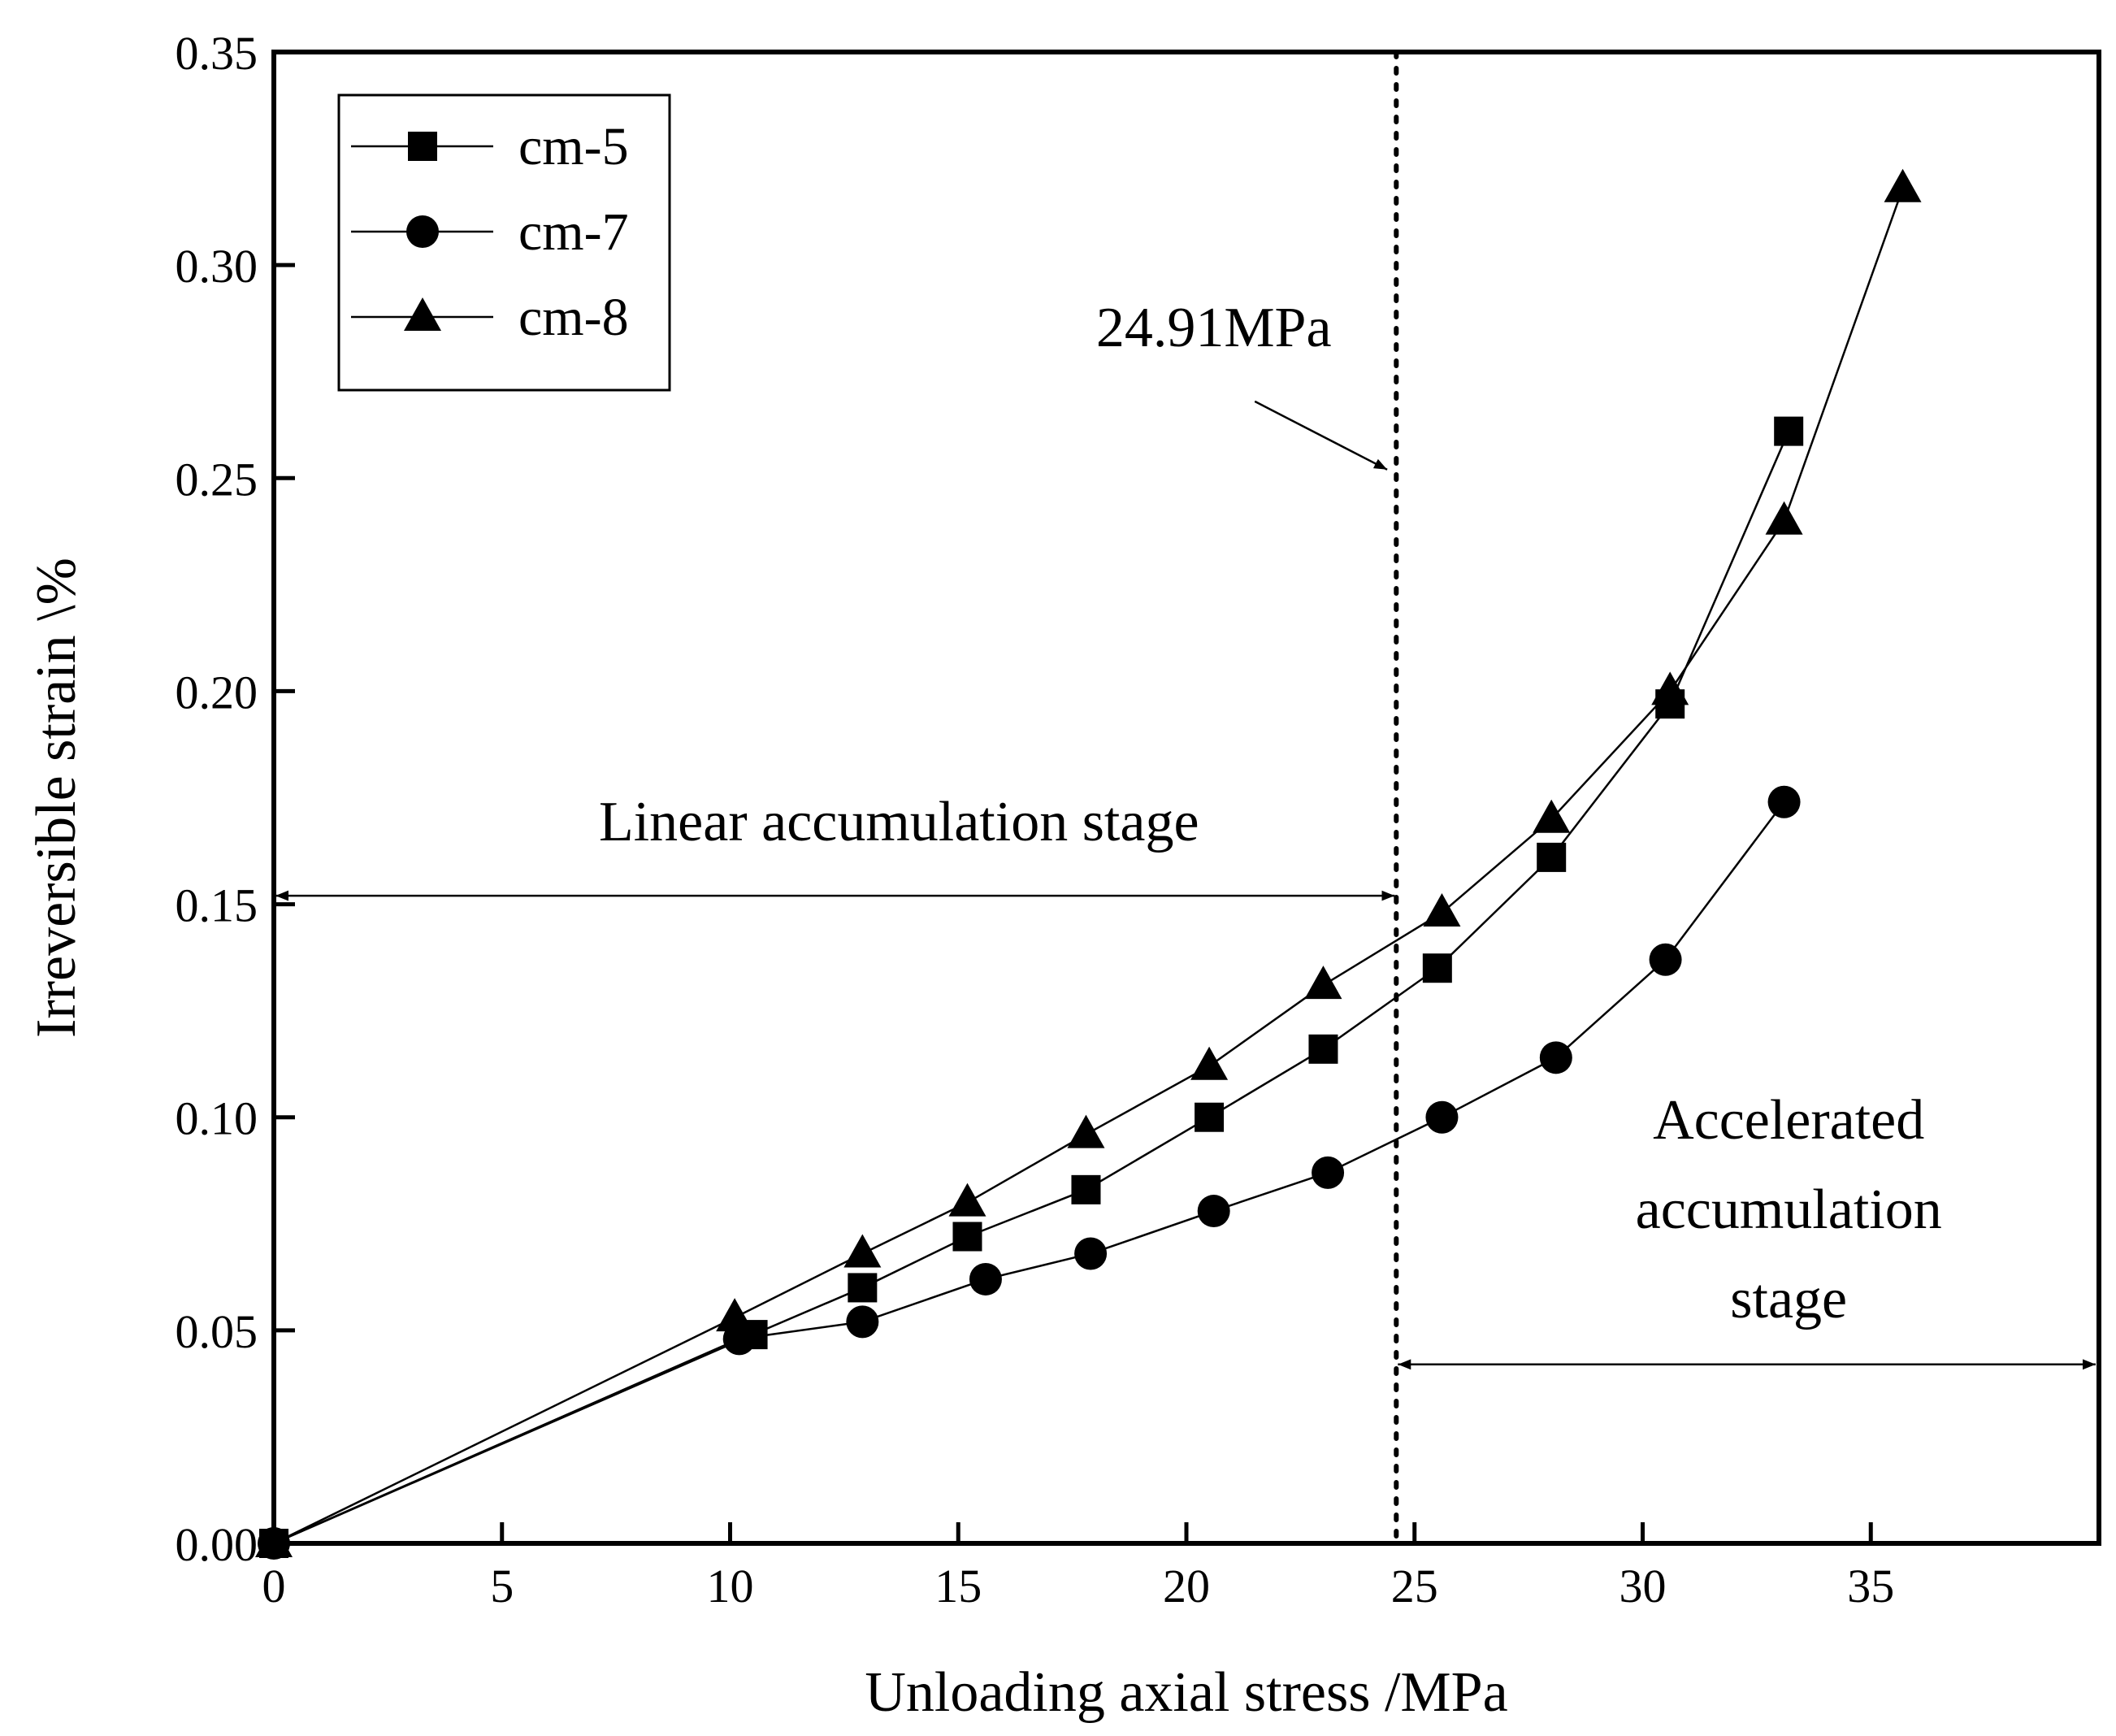  Describe the element at coordinates (1870, 1586) in the screenshot. I see `x-tick-label: 35` at that location.